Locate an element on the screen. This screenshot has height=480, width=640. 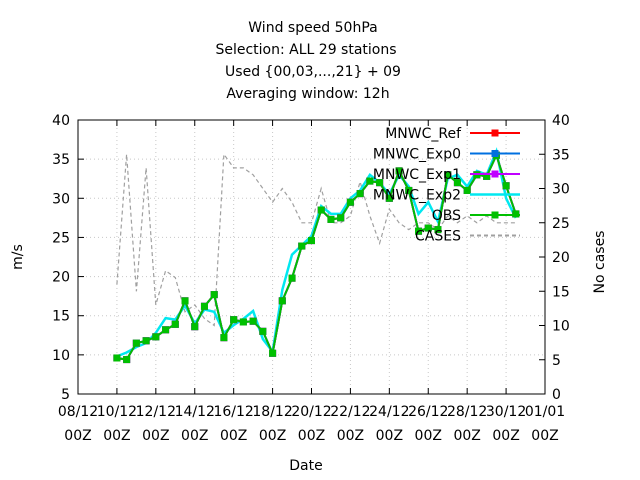
y2-tick-label: 30 is located at coordinates (561, 190).